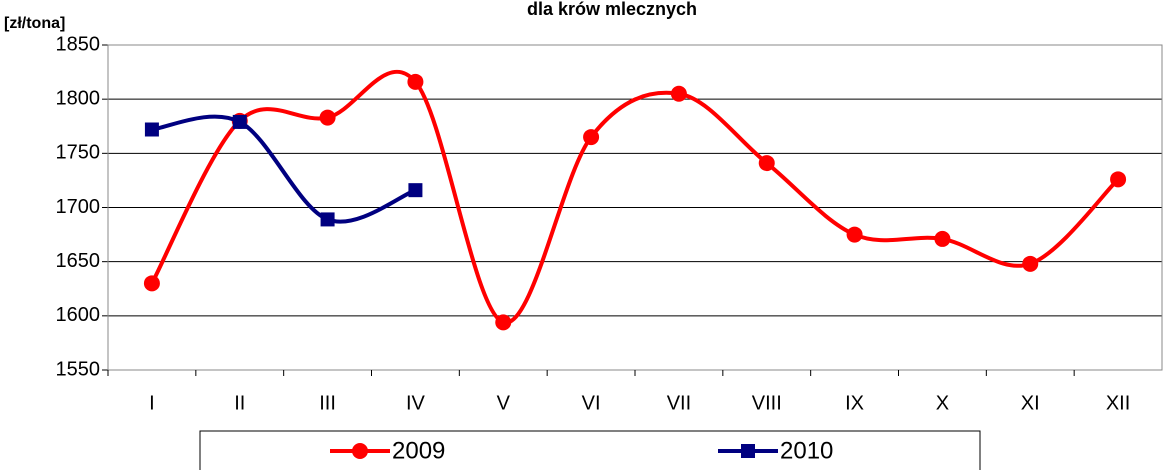 The height and width of the screenshot is (470, 1168). What do you see at coordinates (34, 23) in the screenshot?
I see `y-axis-label: [zł/tona]` at bounding box center [34, 23].